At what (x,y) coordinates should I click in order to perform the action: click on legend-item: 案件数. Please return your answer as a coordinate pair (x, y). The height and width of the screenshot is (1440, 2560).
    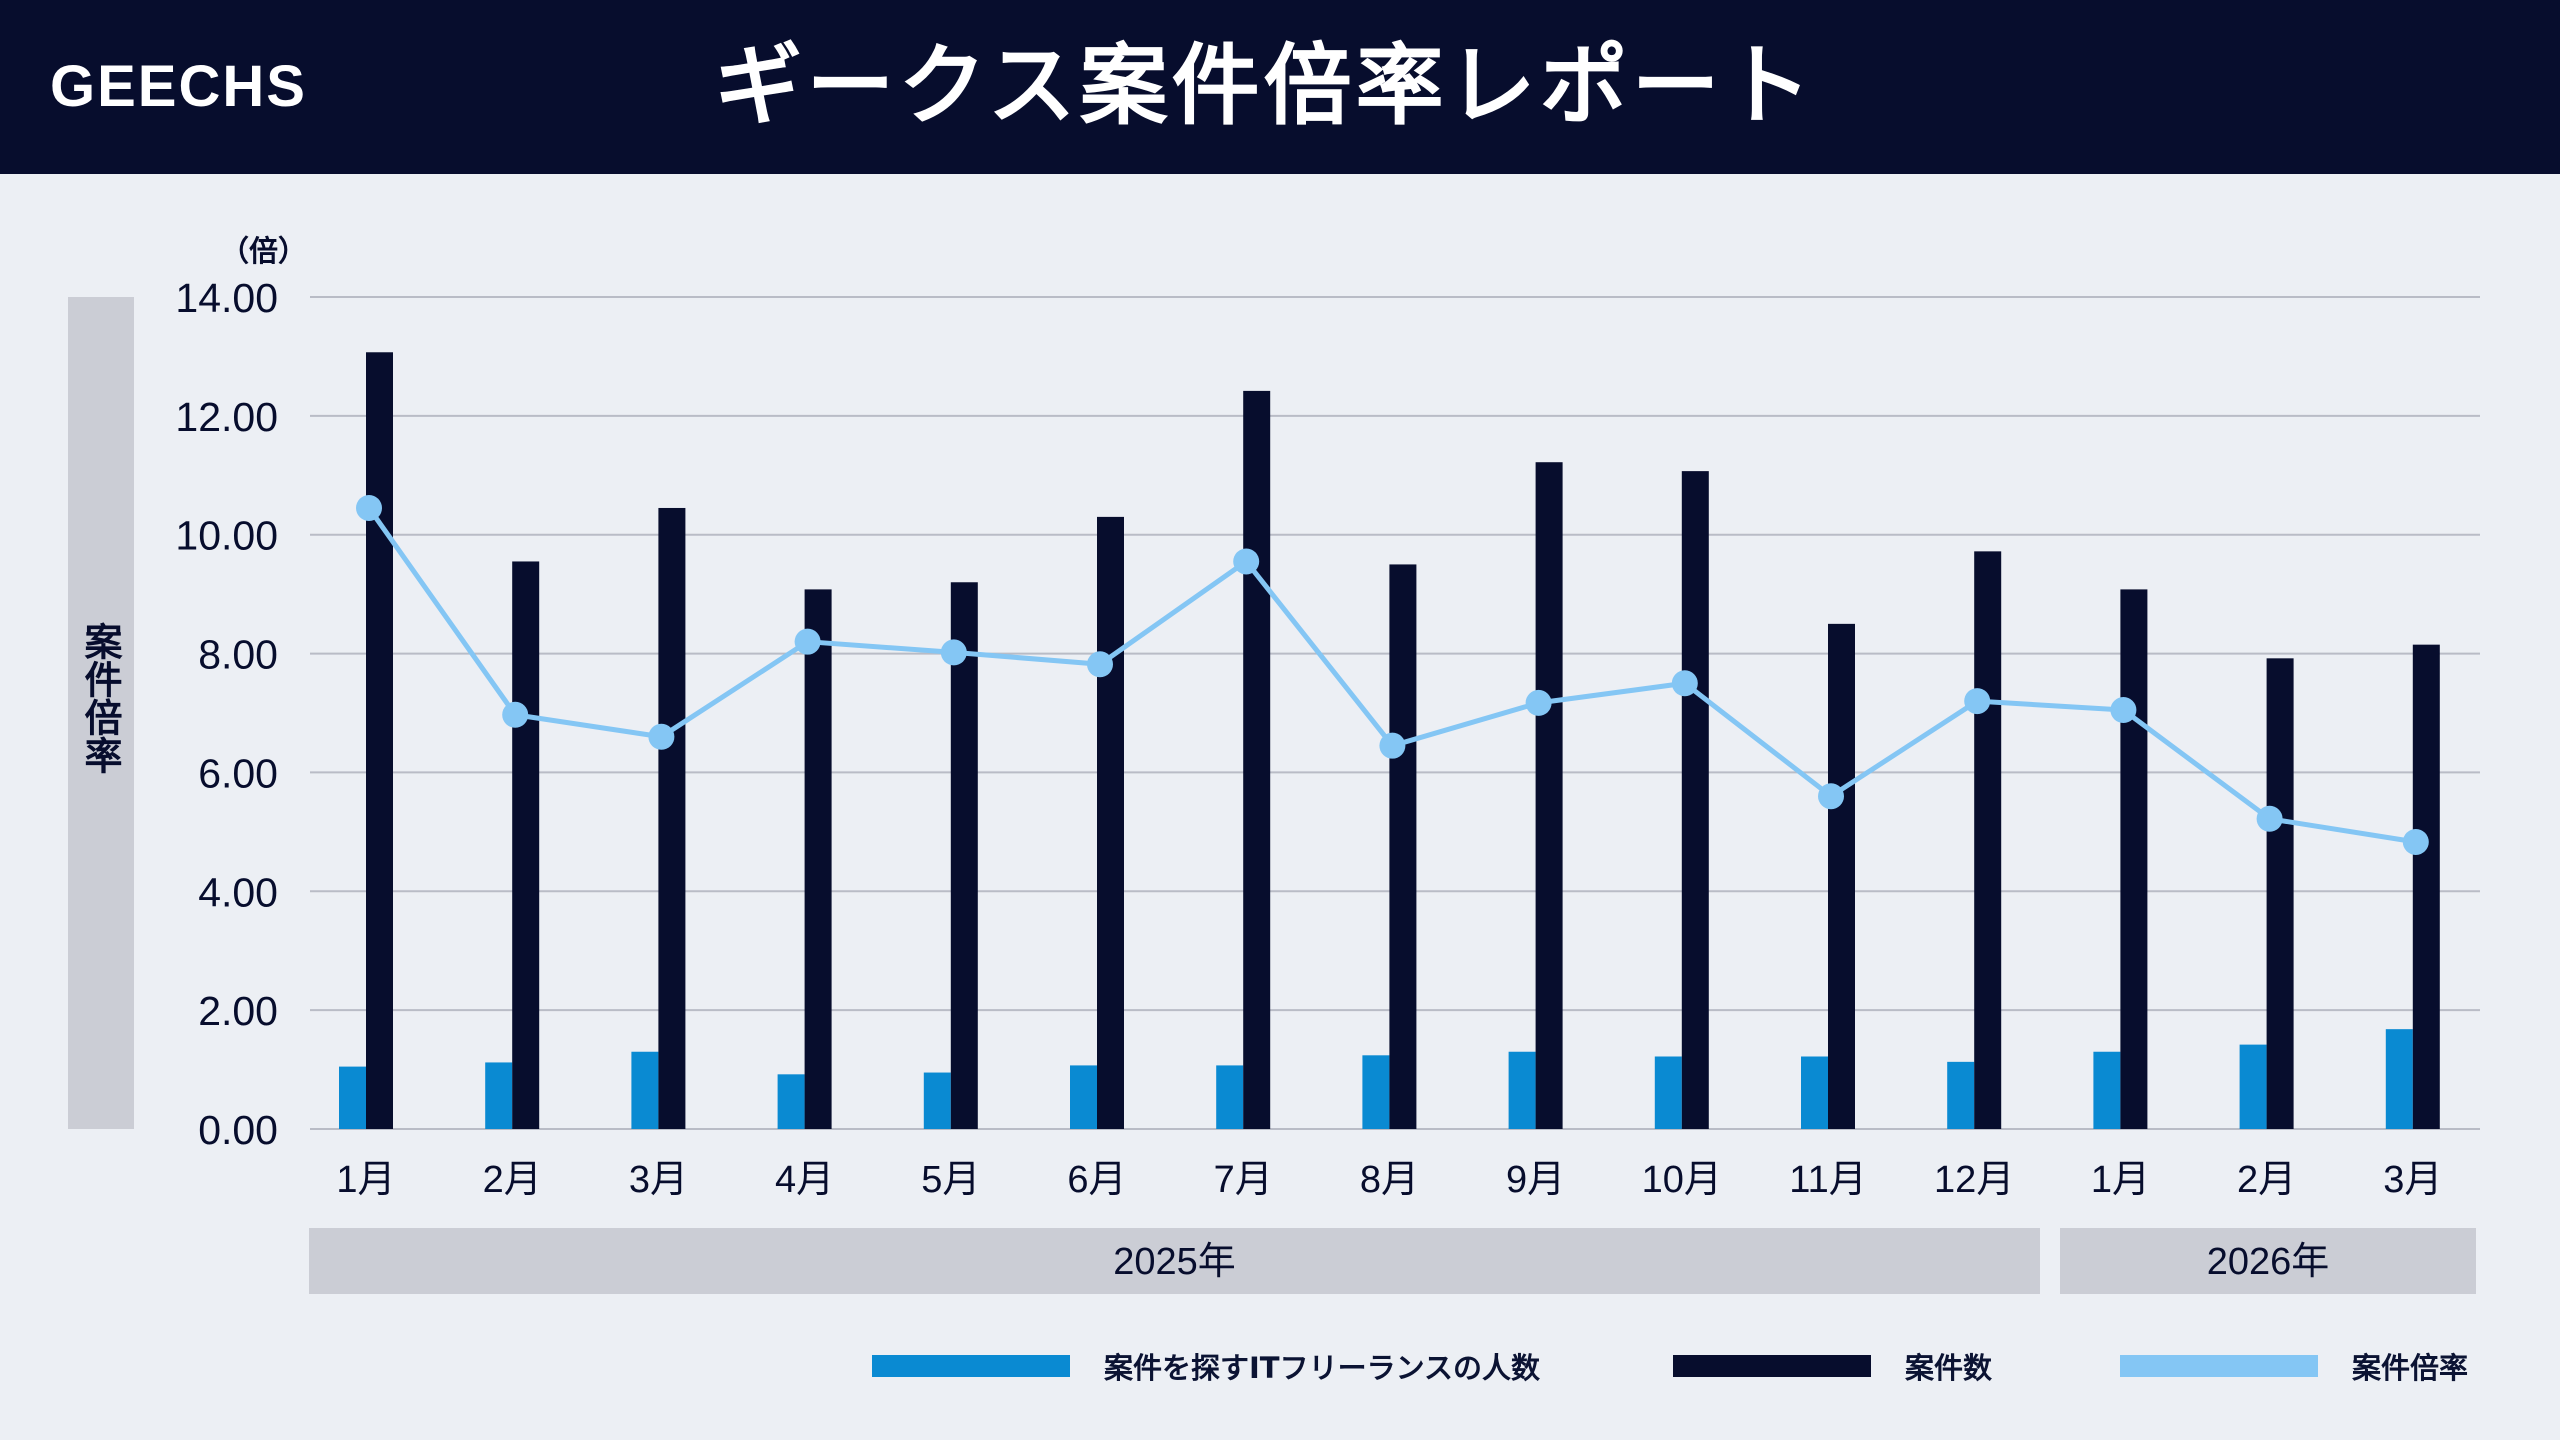
    Looking at the image, I should click on (1832, 1366).